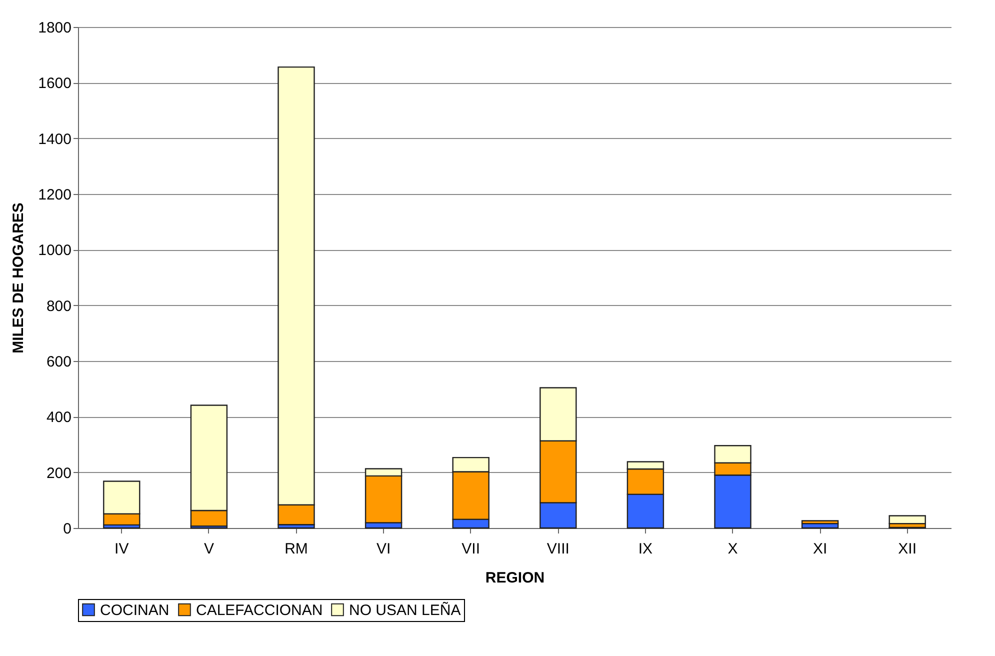 This screenshot has height=656, width=995. Describe the element at coordinates (55, 83) in the screenshot. I see `y-tick-label: 1600` at that location.